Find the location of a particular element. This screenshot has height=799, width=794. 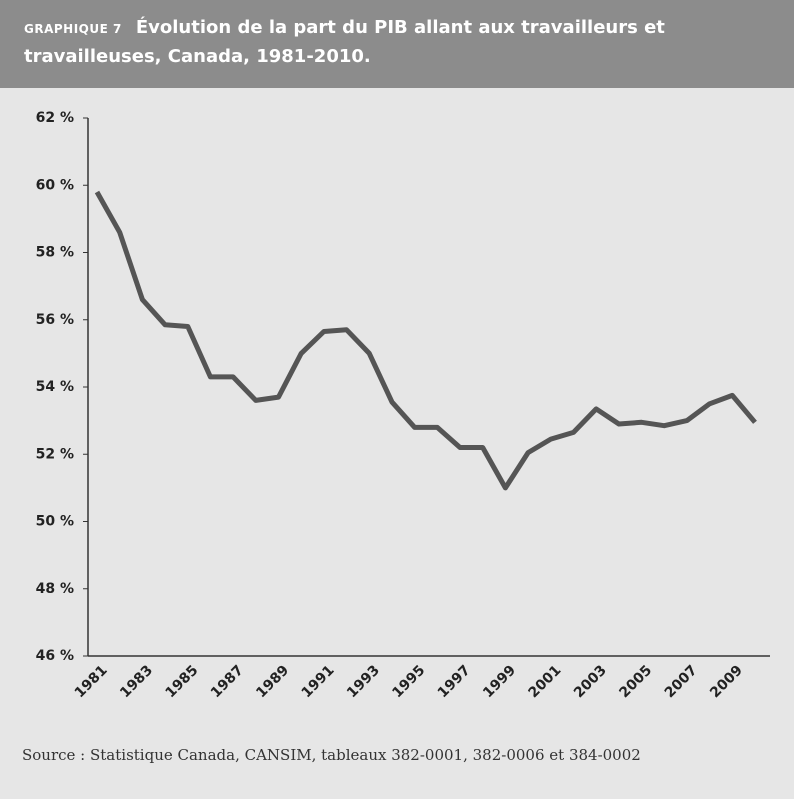

x-tick-label: 1983 is located at coordinates (136, 681).